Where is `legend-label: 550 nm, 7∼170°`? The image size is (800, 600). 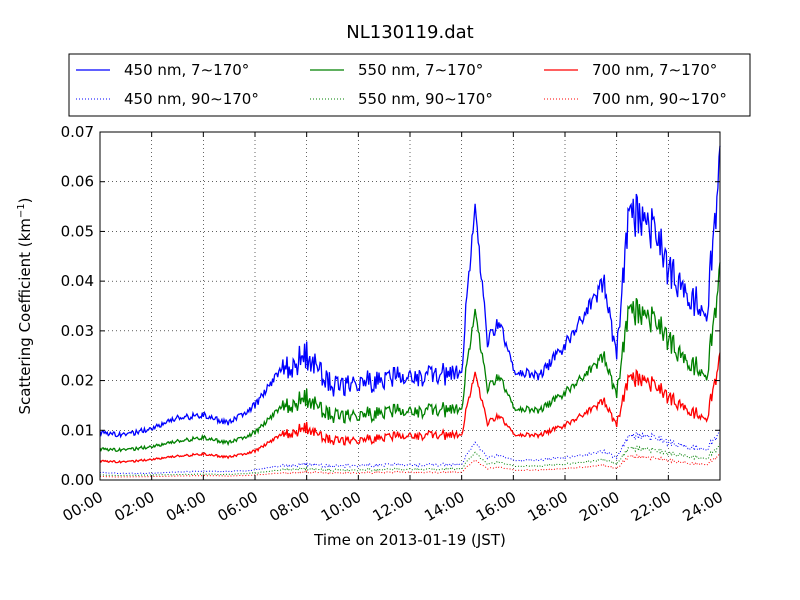 legend-label: 550 nm, 7∼170° is located at coordinates (420, 70).